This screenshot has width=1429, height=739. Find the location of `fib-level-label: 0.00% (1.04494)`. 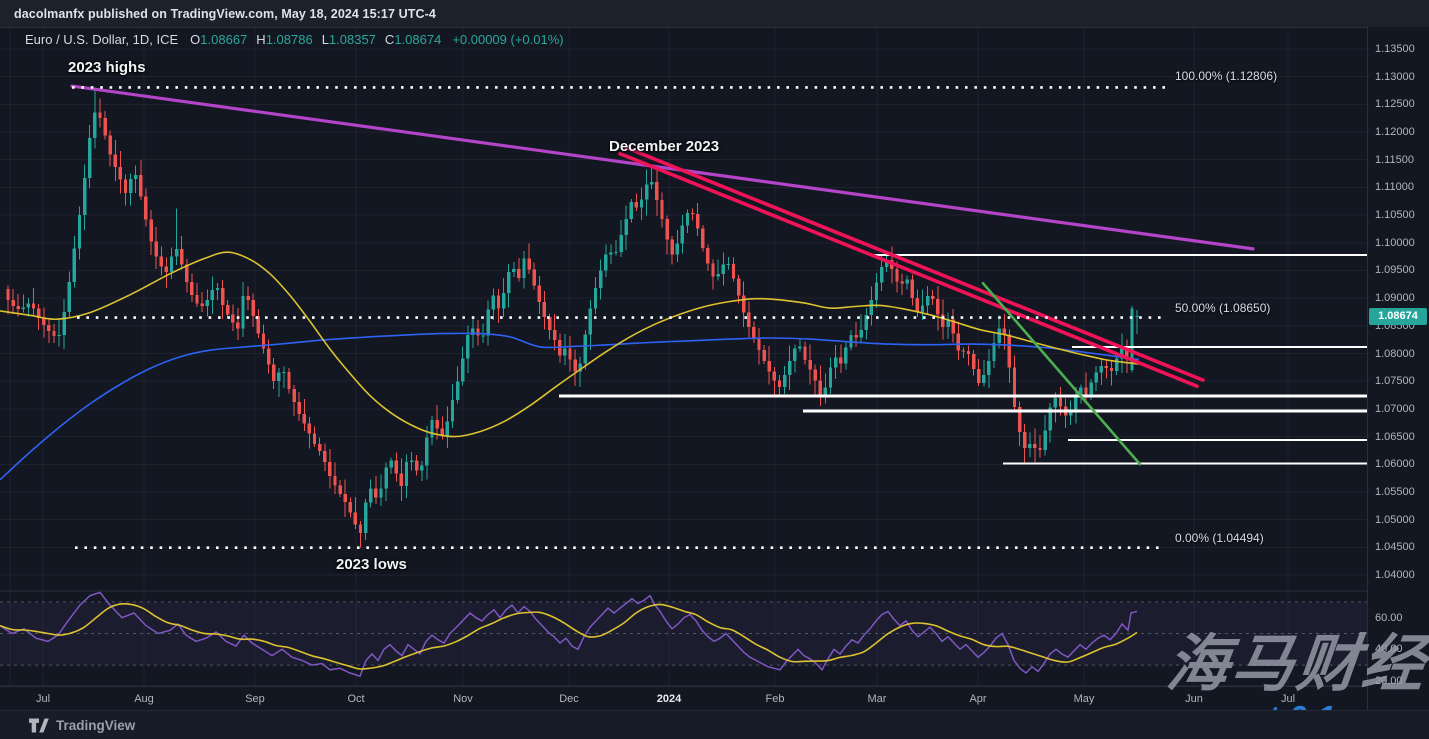

fib-level-label: 0.00% (1.04494) is located at coordinates (1219, 538).